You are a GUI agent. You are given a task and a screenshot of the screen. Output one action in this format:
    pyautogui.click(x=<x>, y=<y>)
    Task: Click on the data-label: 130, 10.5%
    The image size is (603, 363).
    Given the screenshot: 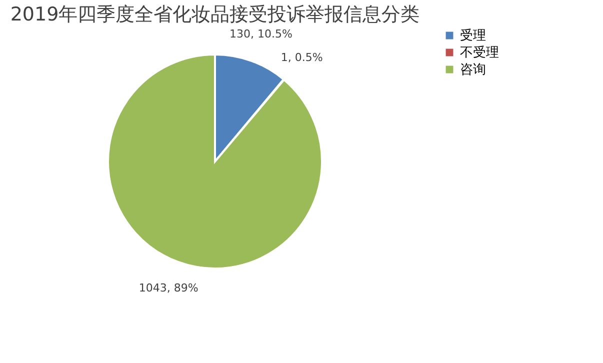 What is the action you would take?
    pyautogui.click(x=261, y=34)
    